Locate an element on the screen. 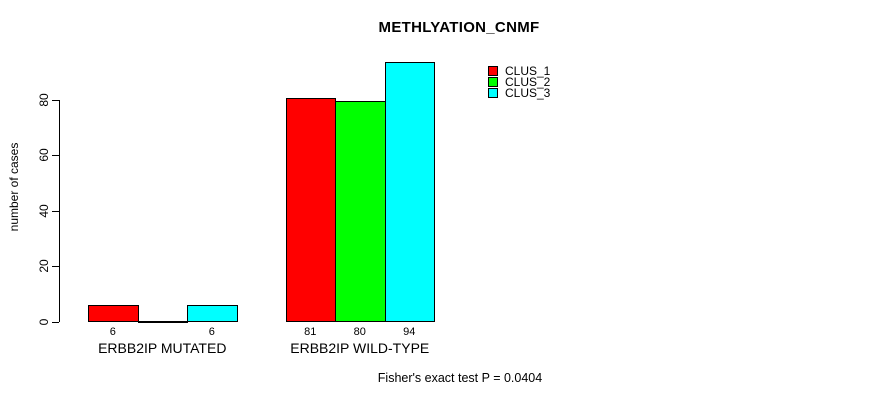 The image size is (890, 400). bar-value-label: 80 is located at coordinates (359, 332).